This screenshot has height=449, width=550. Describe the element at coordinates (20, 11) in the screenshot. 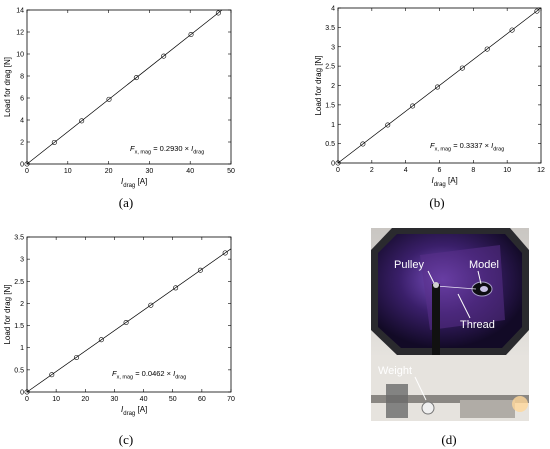

I see `y-tick-label: 14` at that location.